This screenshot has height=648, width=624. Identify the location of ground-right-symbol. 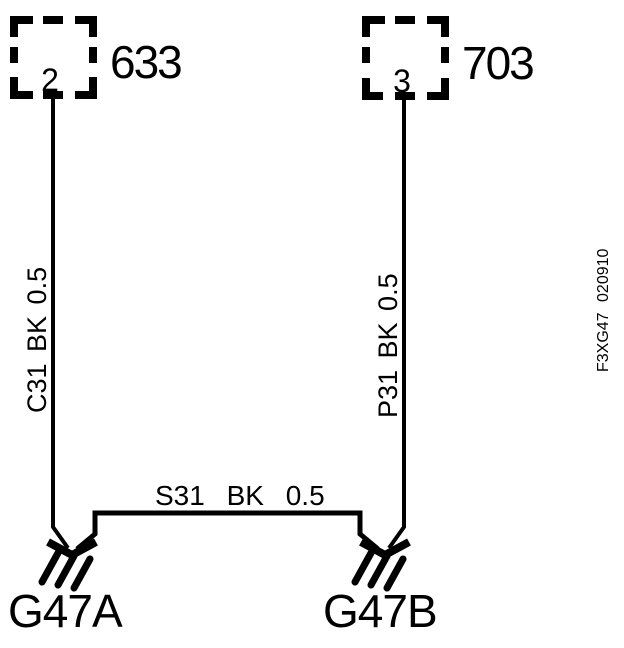
(381, 565).